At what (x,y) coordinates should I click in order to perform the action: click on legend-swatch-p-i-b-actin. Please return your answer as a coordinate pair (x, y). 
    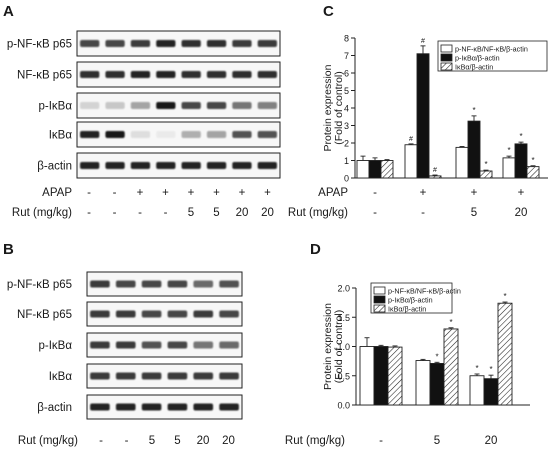
    Looking at the image, I should click on (446, 57).